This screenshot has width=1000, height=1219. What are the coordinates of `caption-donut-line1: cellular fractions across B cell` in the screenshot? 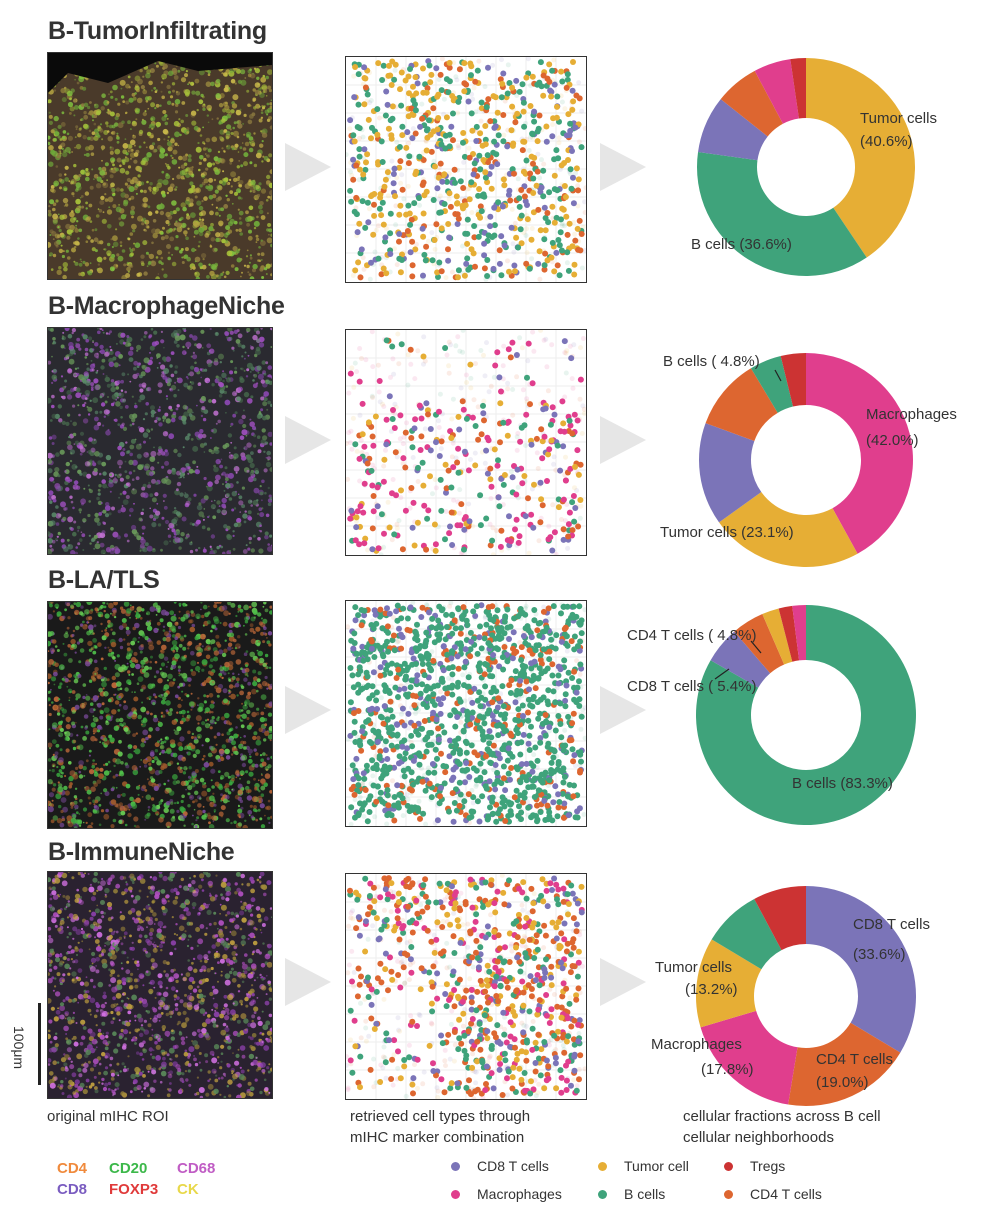 It's located at (782, 1116).